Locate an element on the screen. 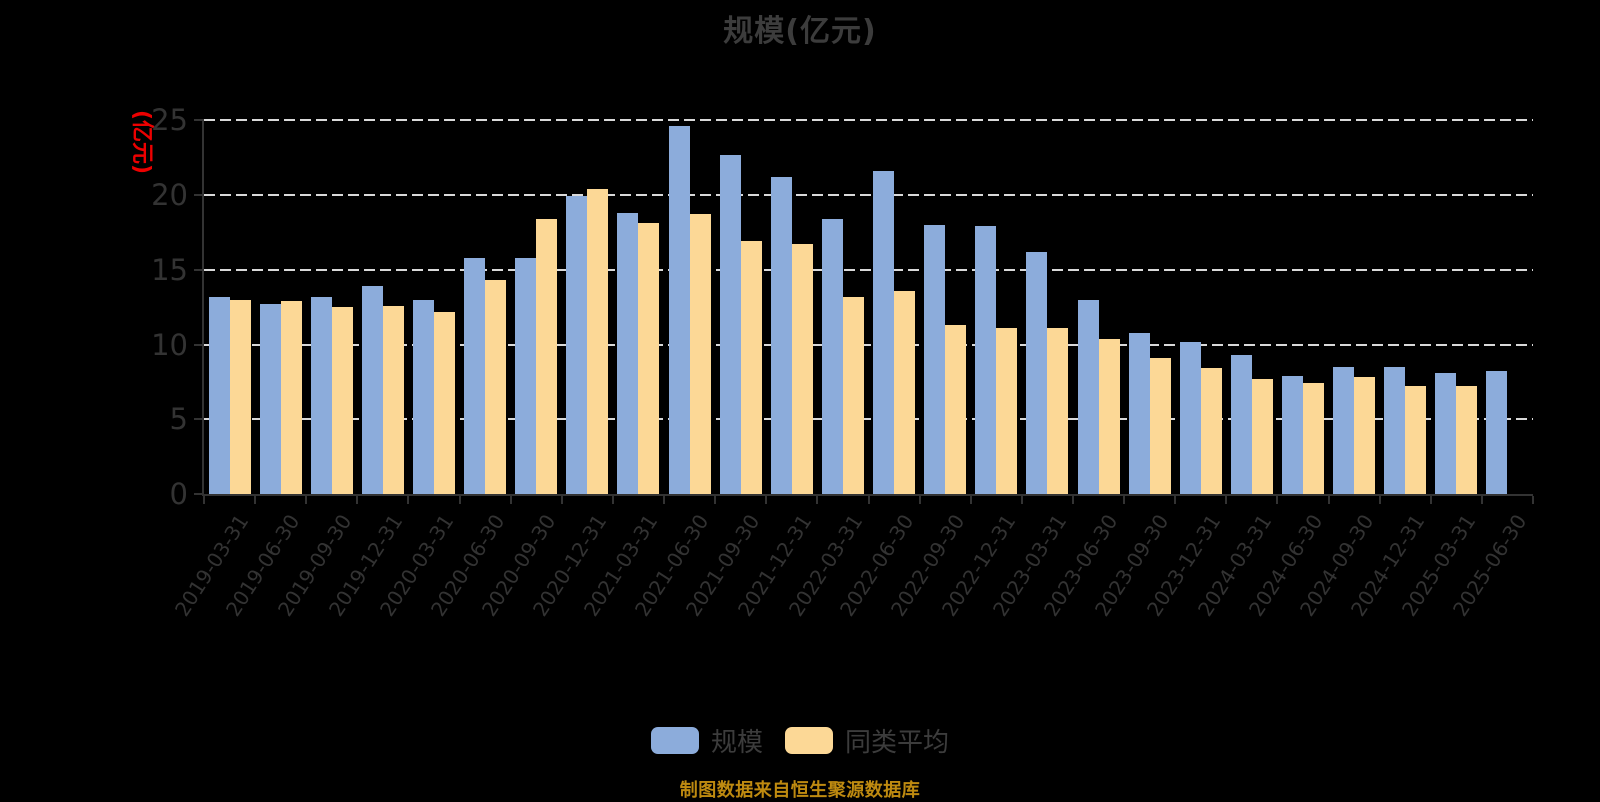 This screenshot has width=1600, height=802. y-axis-tick-label: 25 is located at coordinates (169, 120).